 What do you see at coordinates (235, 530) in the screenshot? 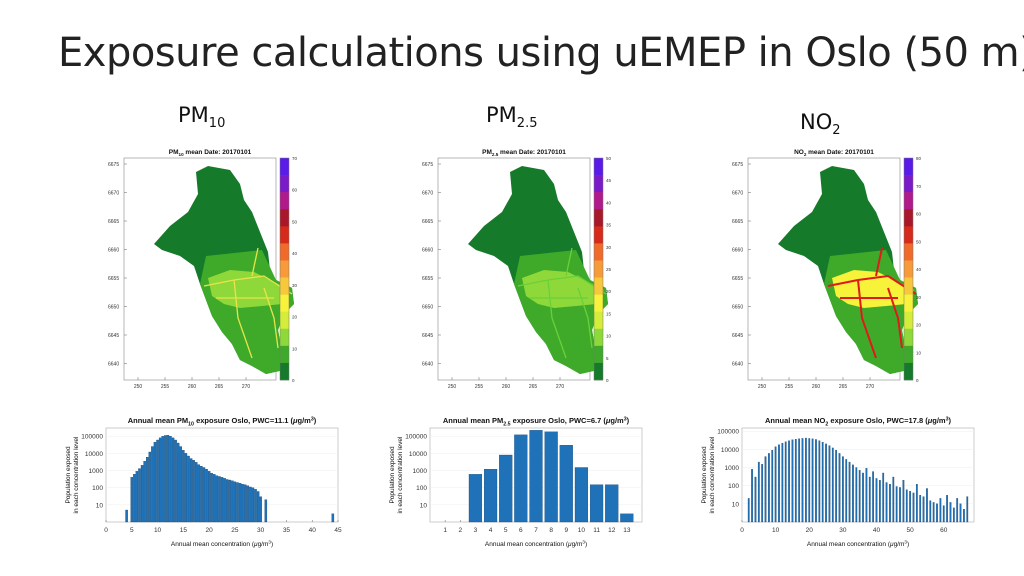
I see `histogram-xtick-label: 25` at bounding box center [235, 530].